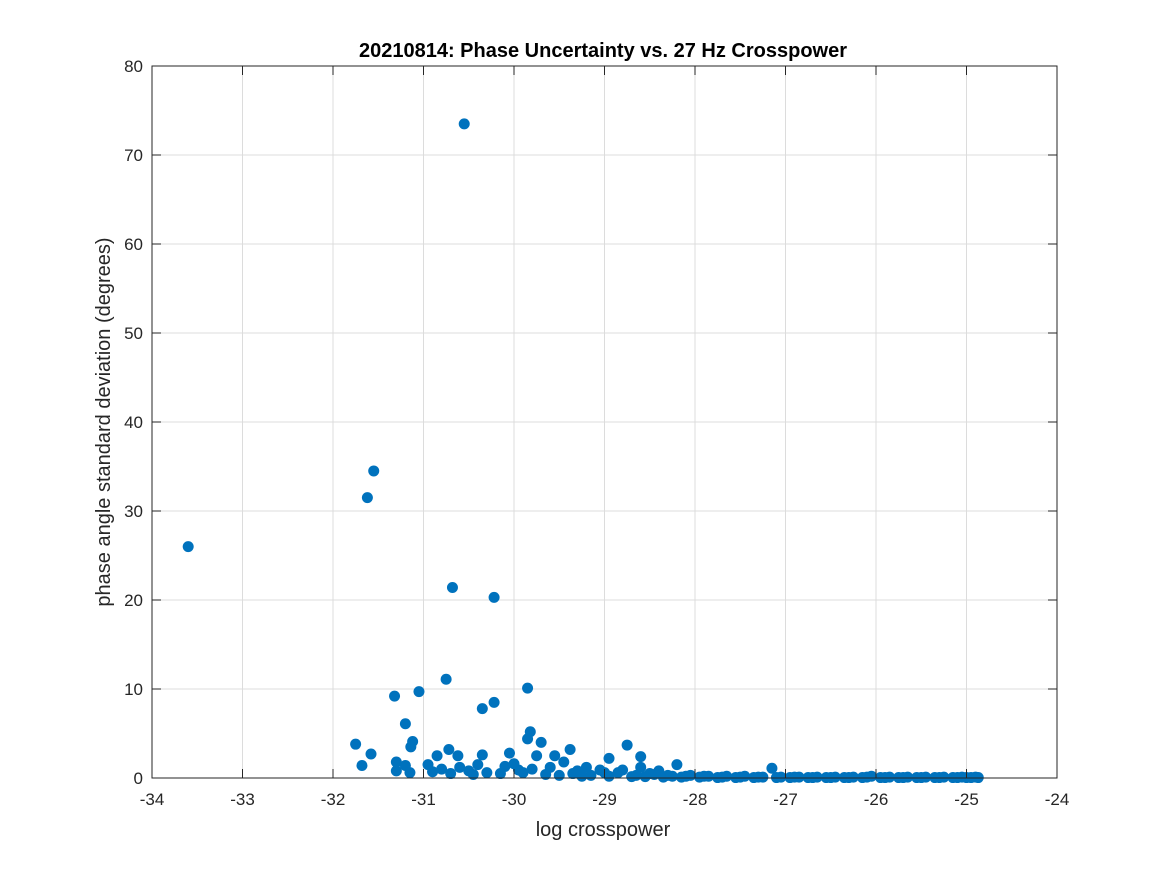 Image resolution: width=1167 pixels, height=875 pixels. I want to click on y-tick-label: 30, so click(133, 511).